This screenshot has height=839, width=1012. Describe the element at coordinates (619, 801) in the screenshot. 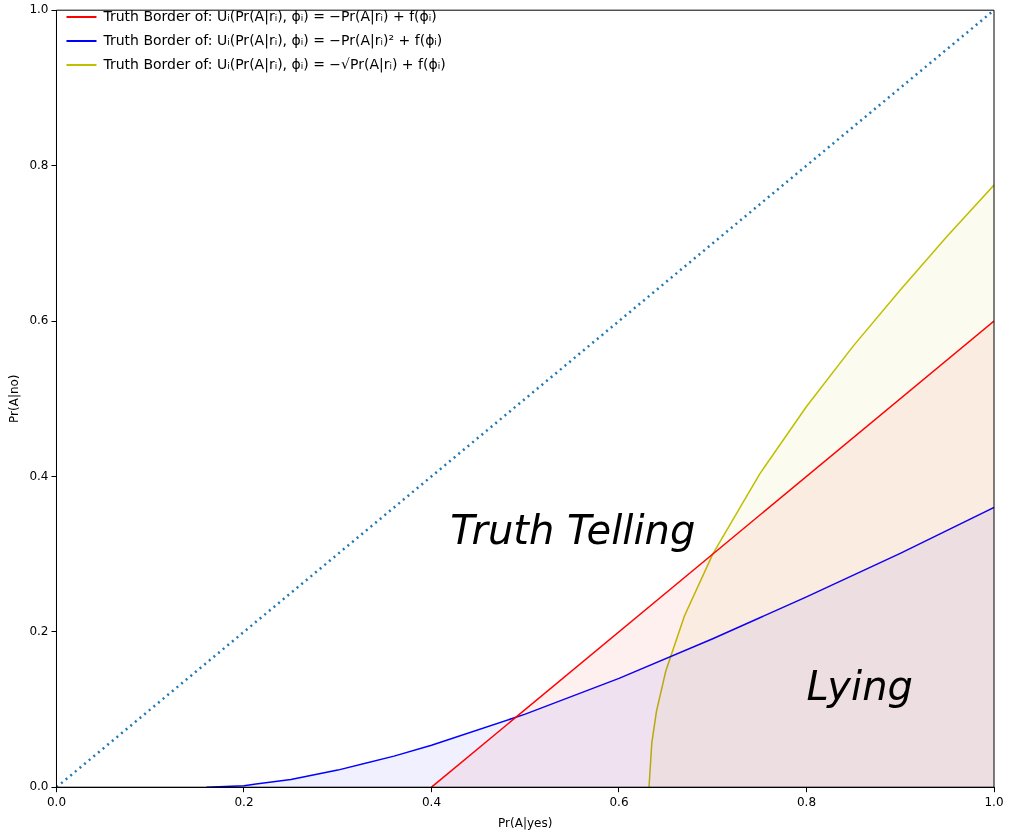

I see `x-tick-label: 0.6` at that location.